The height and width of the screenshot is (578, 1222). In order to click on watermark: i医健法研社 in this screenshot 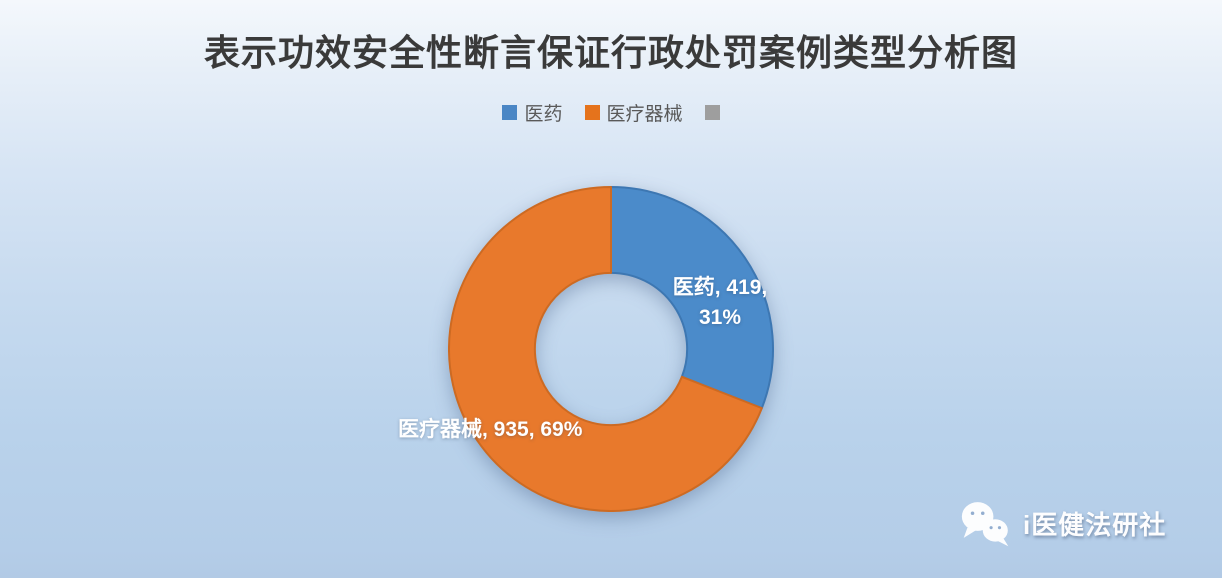, I will do `click(1062, 523)`.